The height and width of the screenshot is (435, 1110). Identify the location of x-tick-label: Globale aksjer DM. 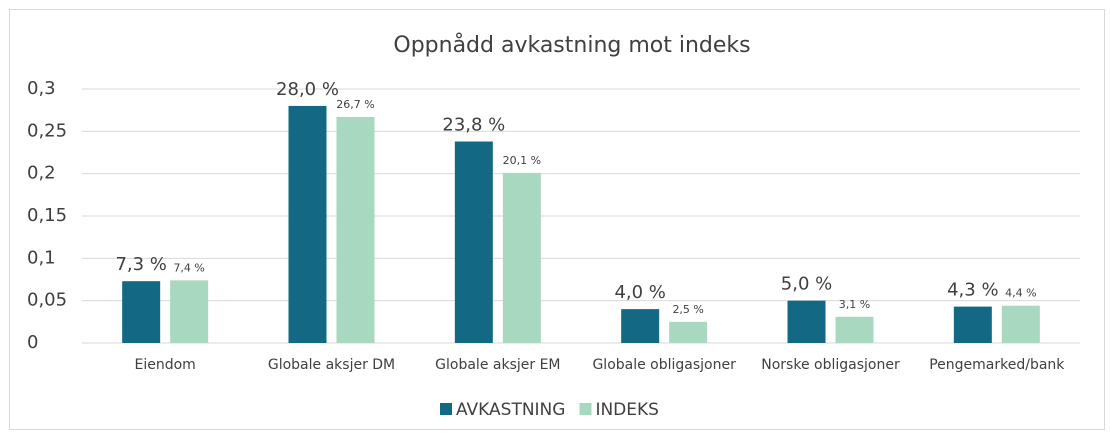
(331, 365).